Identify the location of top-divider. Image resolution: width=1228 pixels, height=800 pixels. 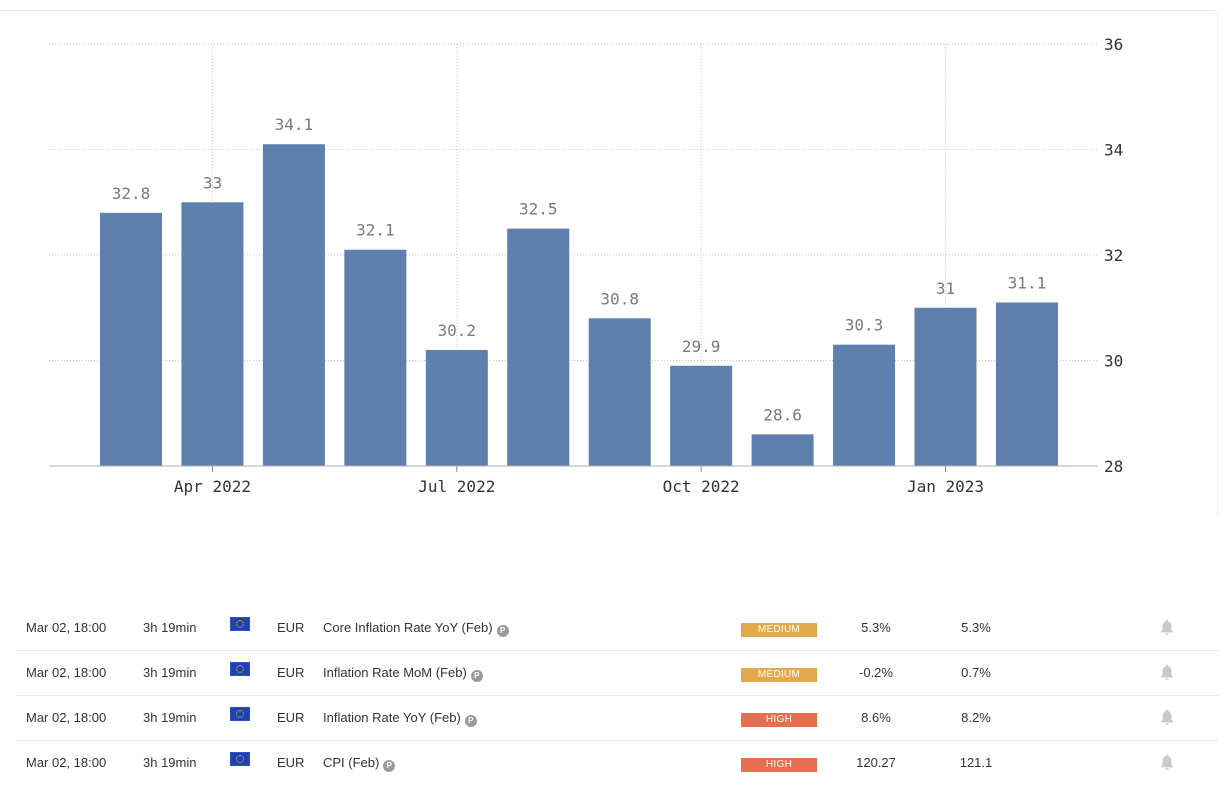
(607, 10).